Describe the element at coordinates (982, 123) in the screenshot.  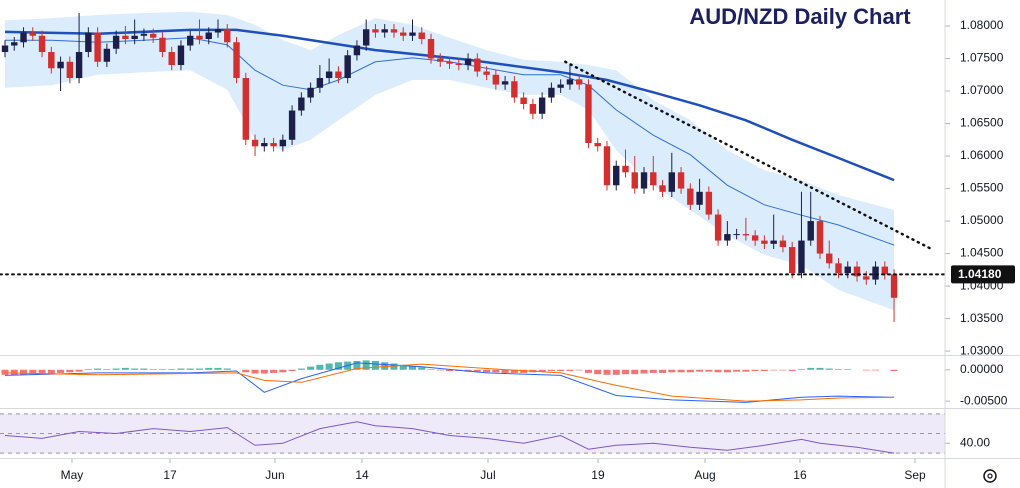
I see `y-tick-label: 1.06500` at that location.